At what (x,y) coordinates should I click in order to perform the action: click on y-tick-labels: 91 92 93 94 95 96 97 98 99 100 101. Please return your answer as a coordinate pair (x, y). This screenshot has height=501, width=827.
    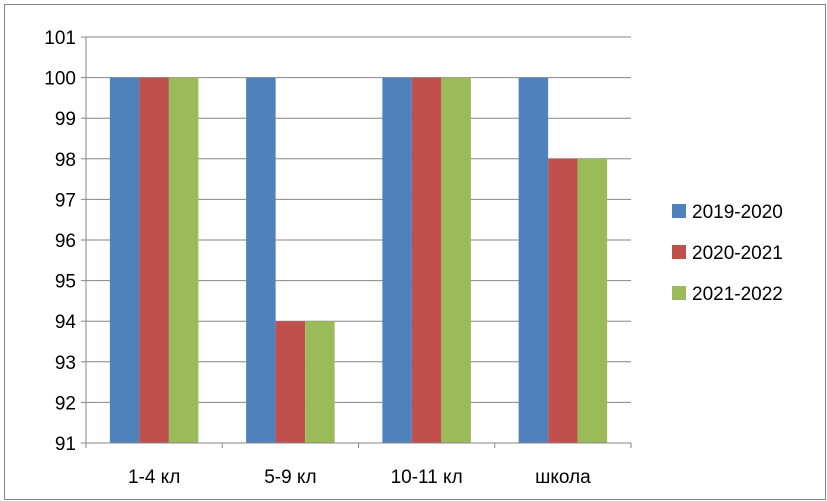
    Looking at the image, I should click on (60, 241).